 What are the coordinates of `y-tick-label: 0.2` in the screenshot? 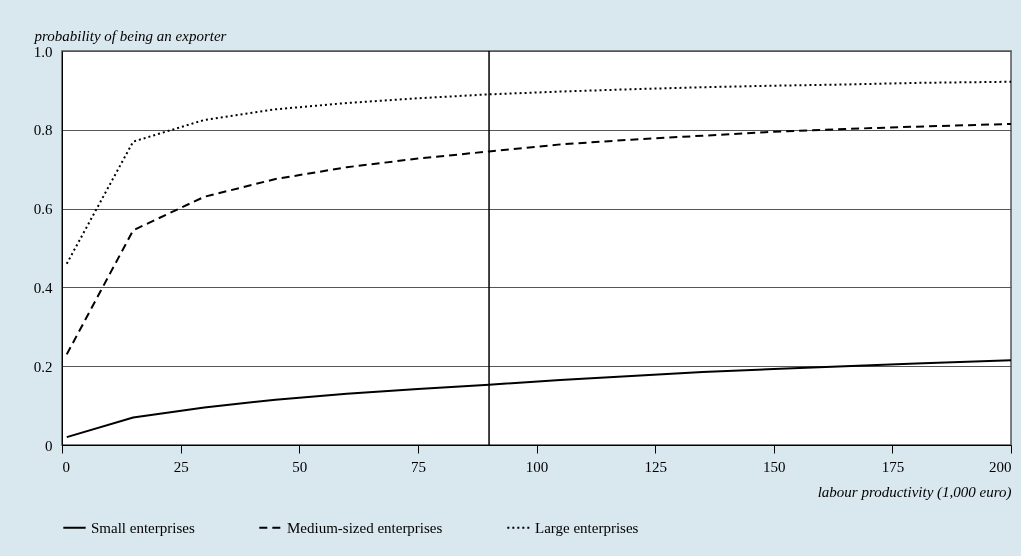 It's located at (43, 366).